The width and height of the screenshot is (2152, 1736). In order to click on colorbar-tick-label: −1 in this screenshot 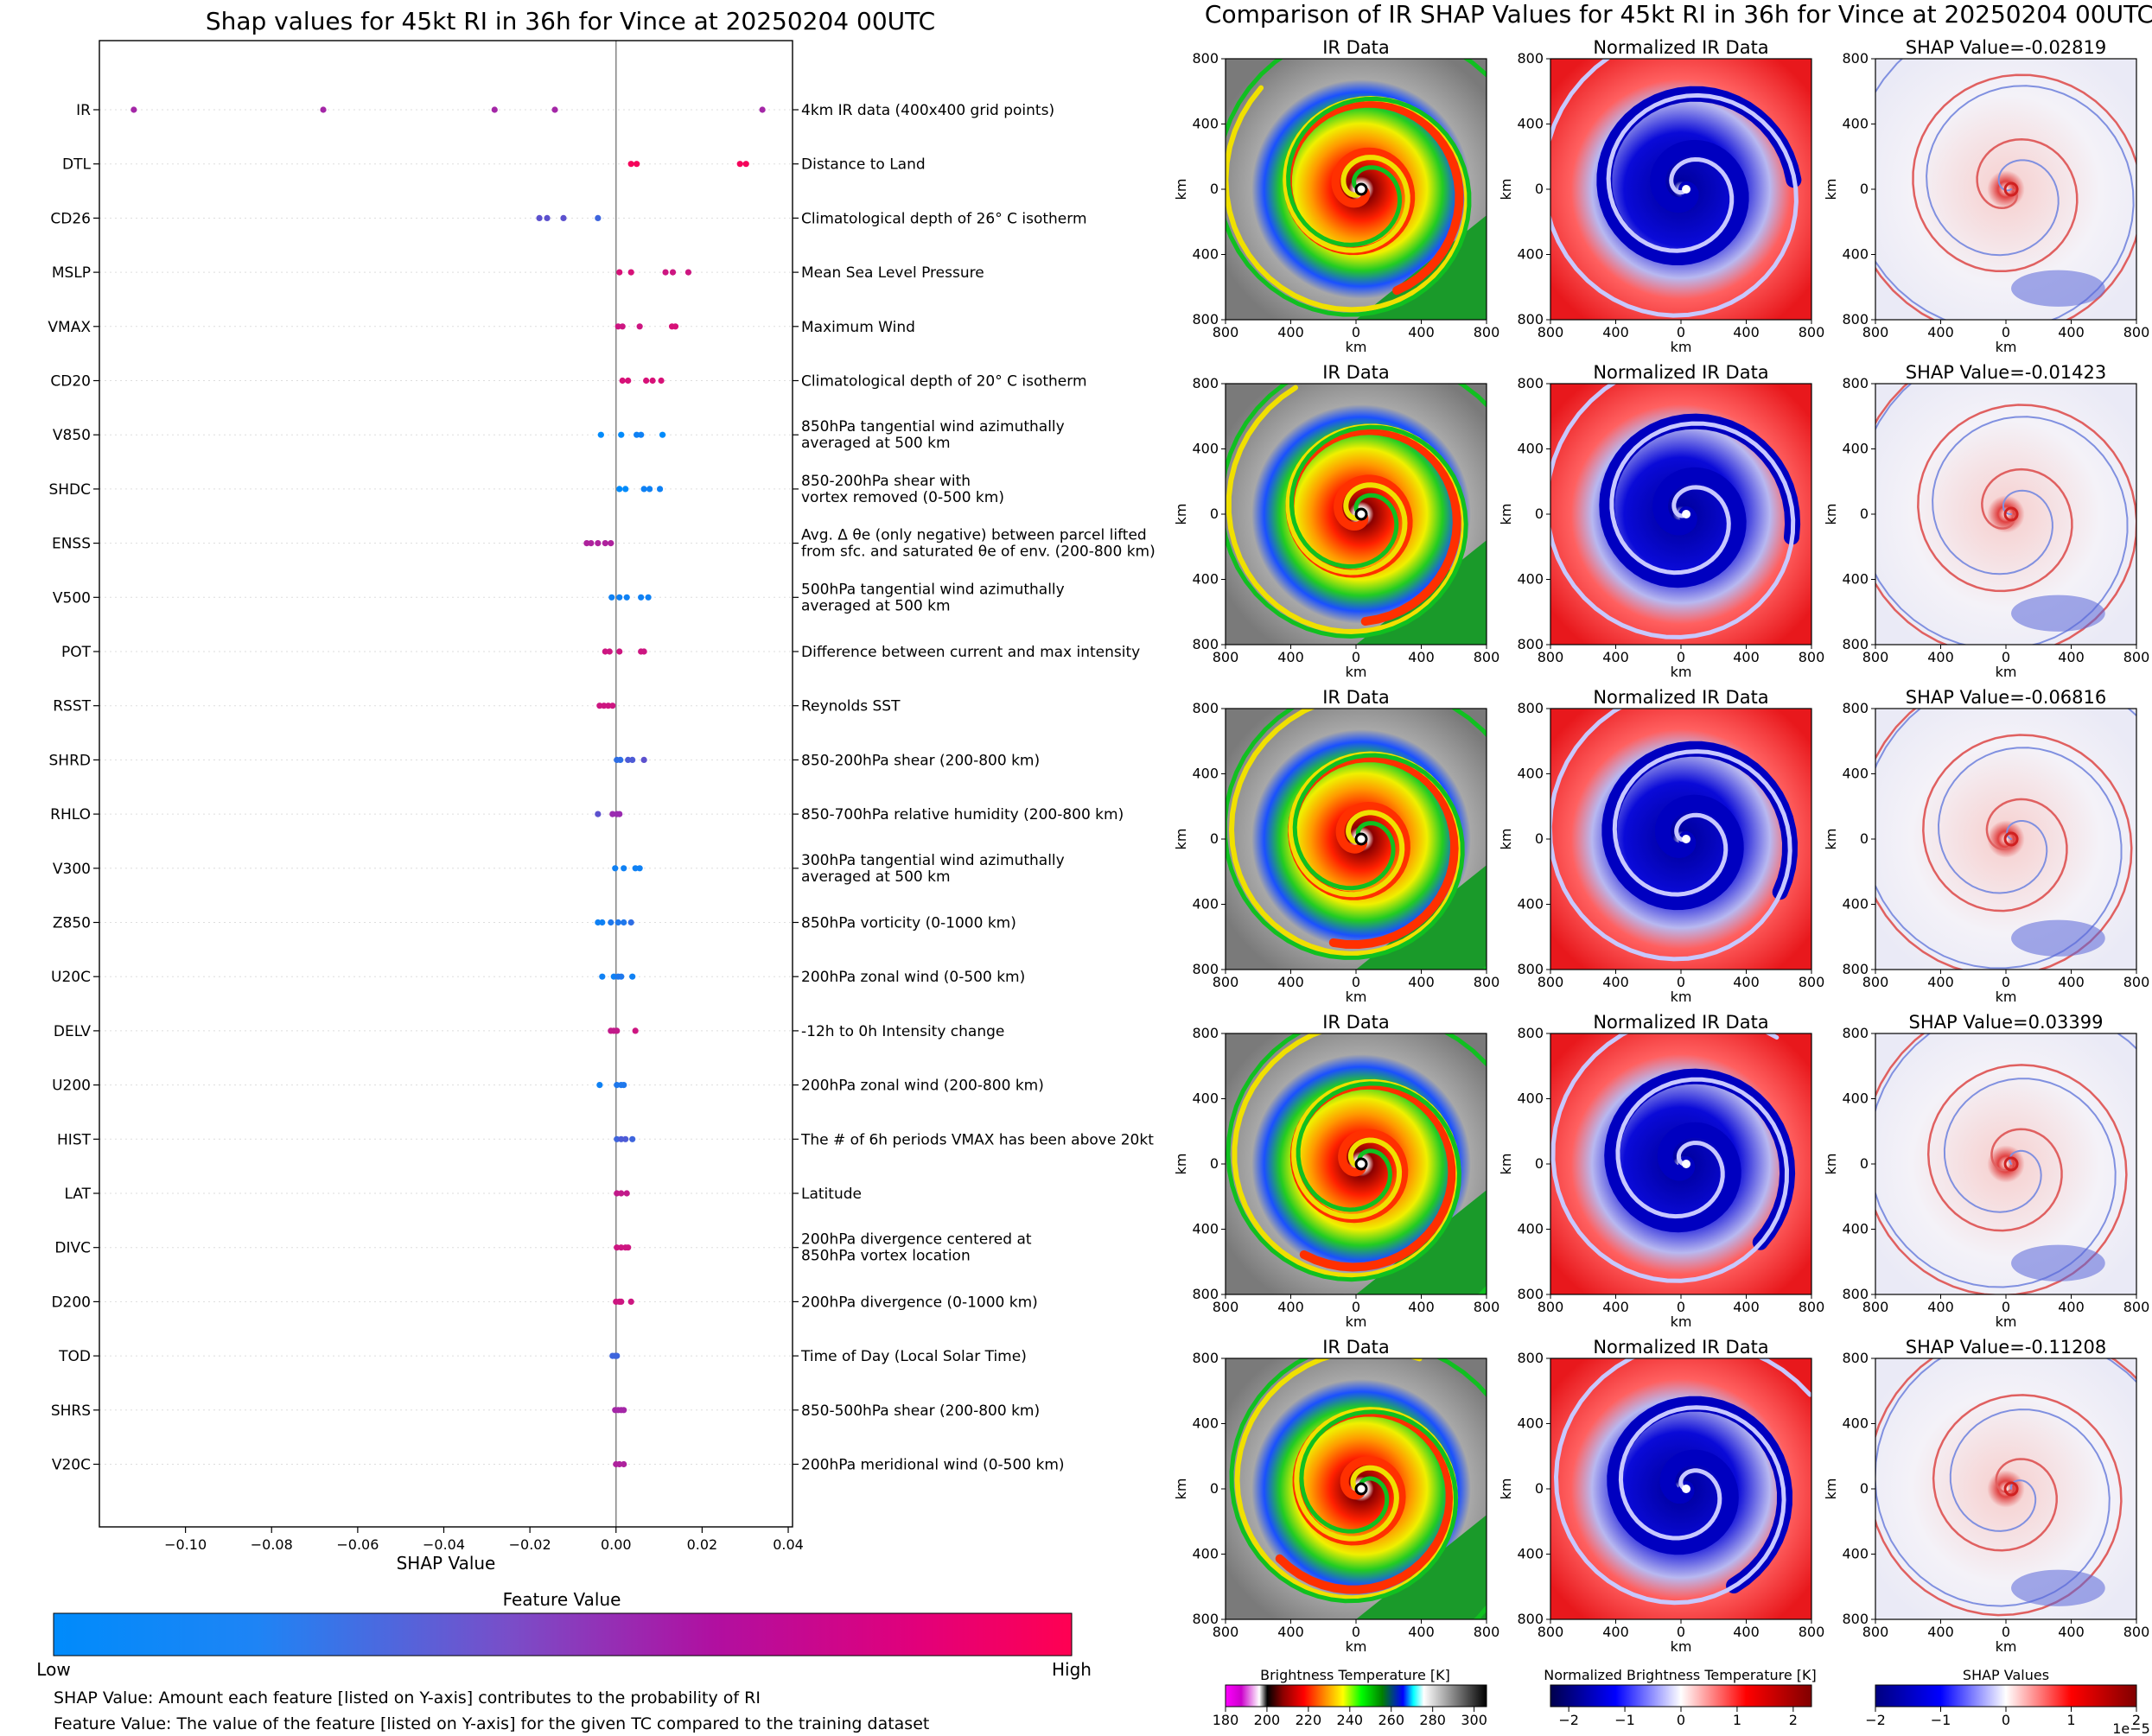, I will do `click(1624, 1720)`.